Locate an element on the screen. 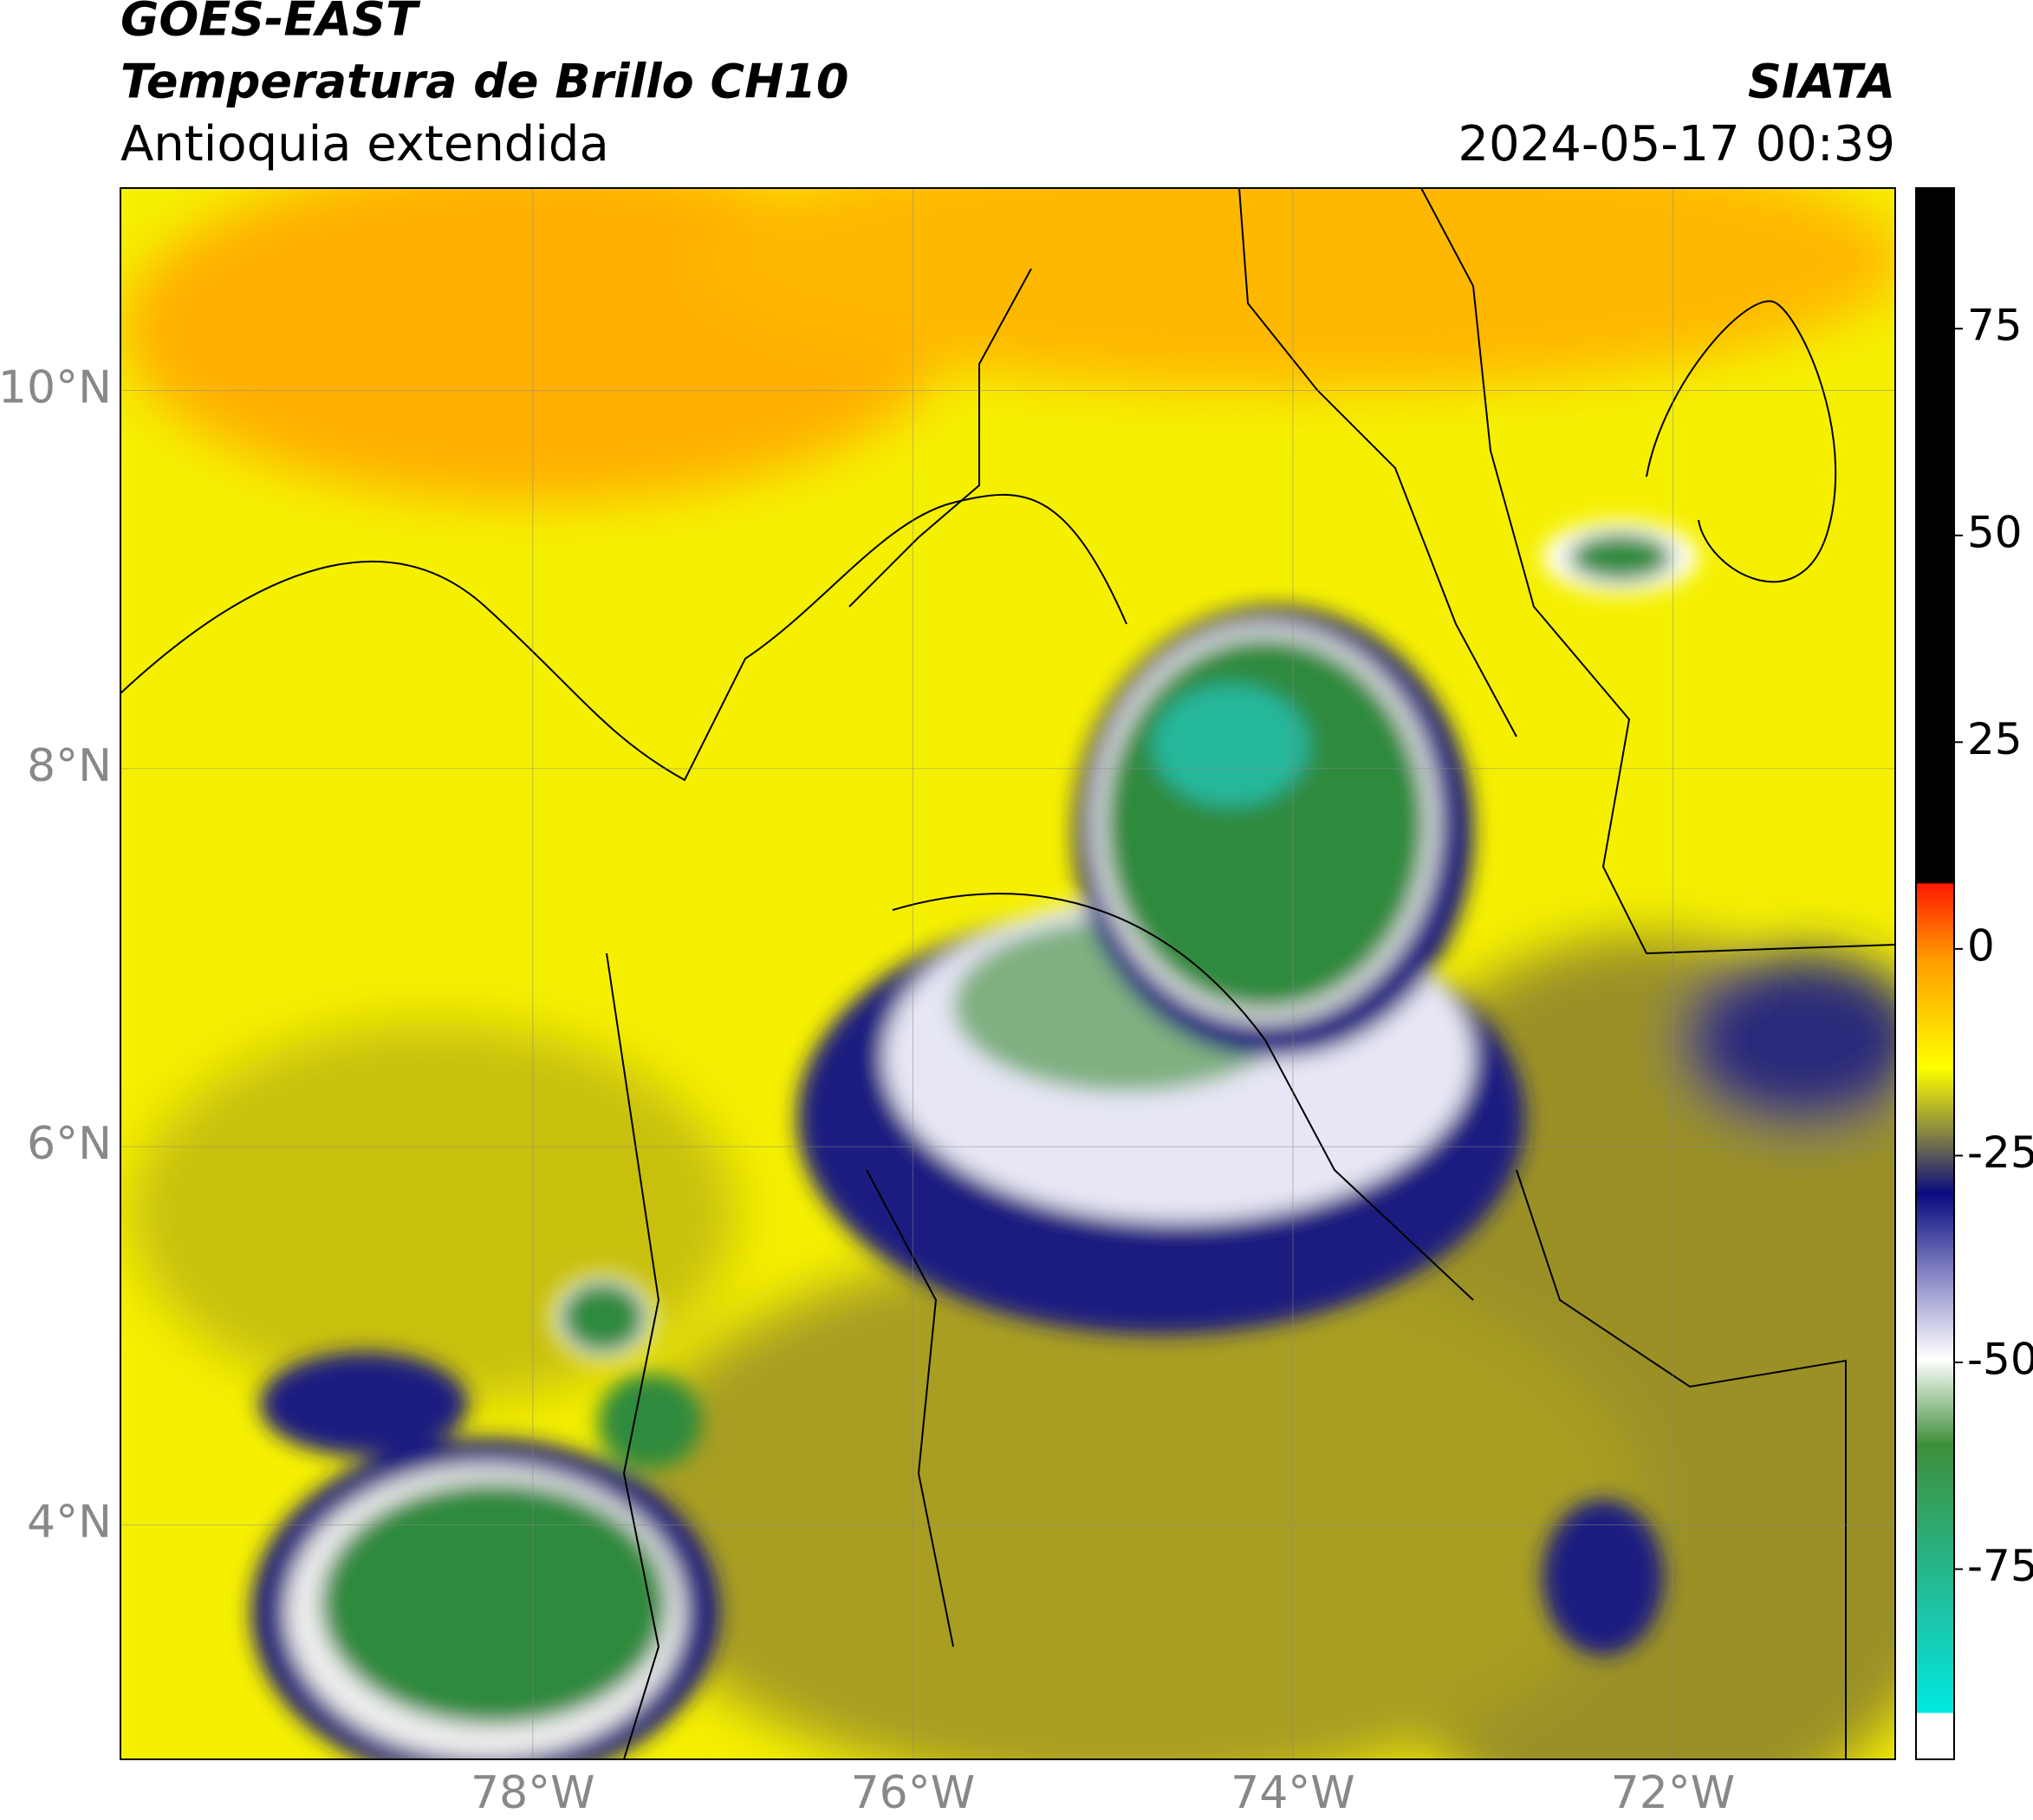 The image size is (2033, 1820). colorbar-tick-label: -75 is located at coordinates (2000, 1566).